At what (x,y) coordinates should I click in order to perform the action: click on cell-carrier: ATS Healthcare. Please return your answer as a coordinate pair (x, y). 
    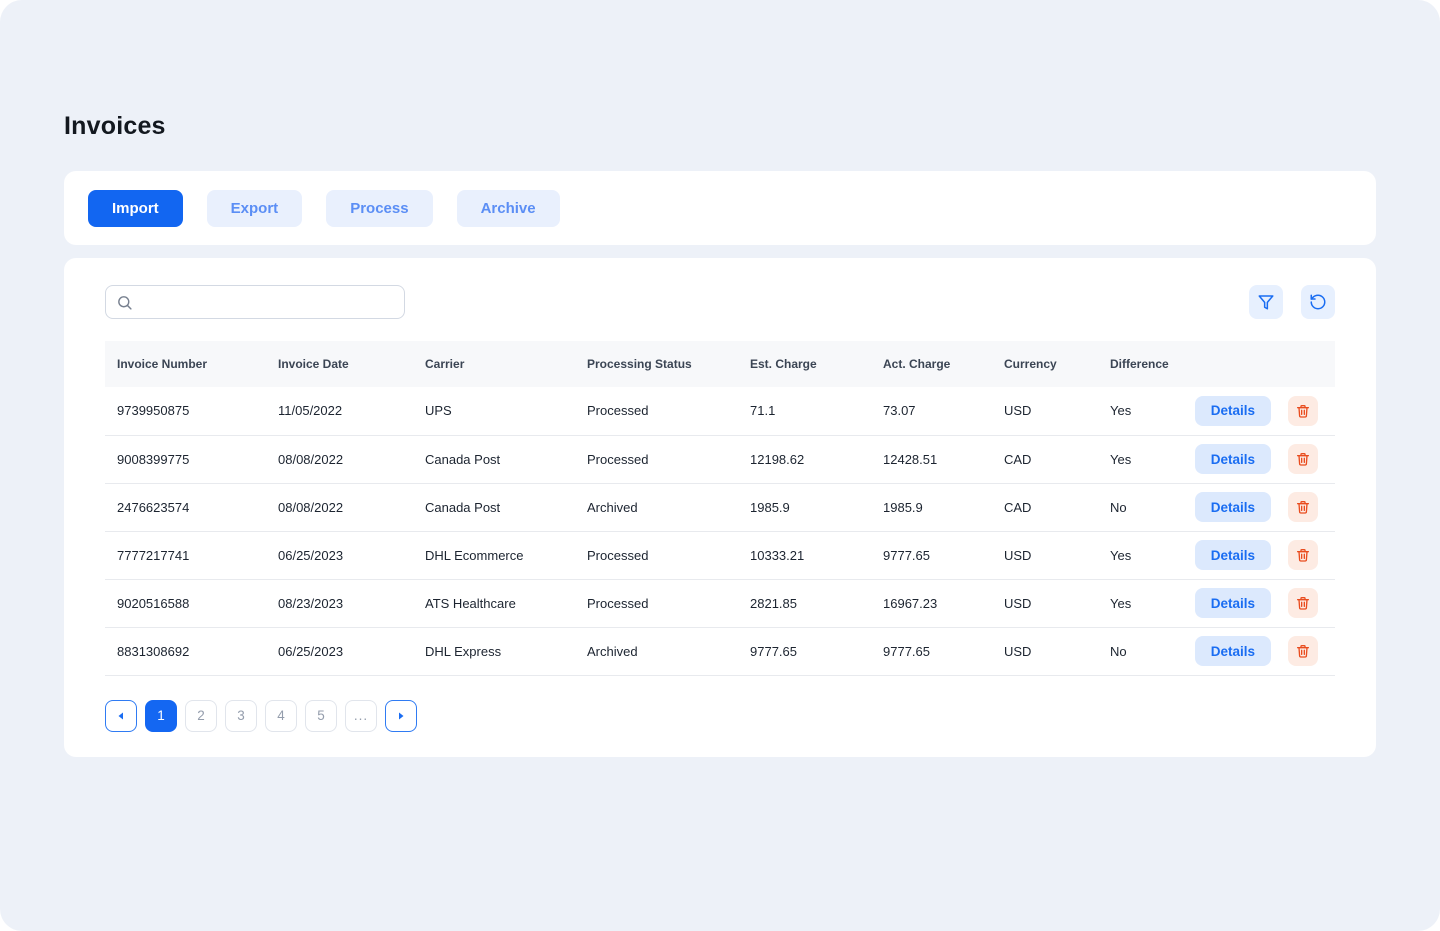
    Looking at the image, I should click on (494, 603).